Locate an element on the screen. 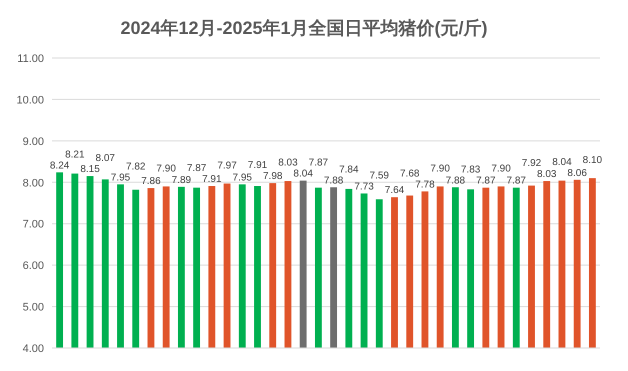  data-label: 7.82 is located at coordinates (136, 166).